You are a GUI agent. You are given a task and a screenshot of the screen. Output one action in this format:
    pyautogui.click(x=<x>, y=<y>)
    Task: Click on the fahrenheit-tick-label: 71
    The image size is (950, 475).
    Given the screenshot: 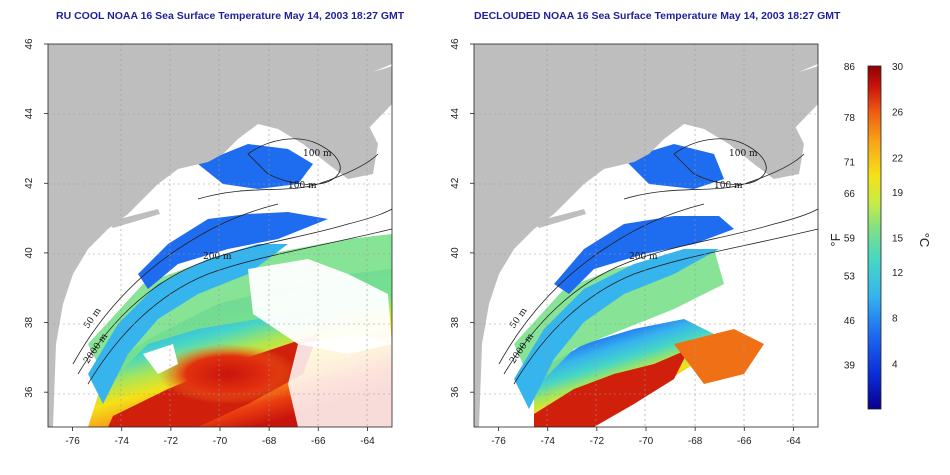 What is the action you would take?
    pyautogui.click(x=850, y=162)
    